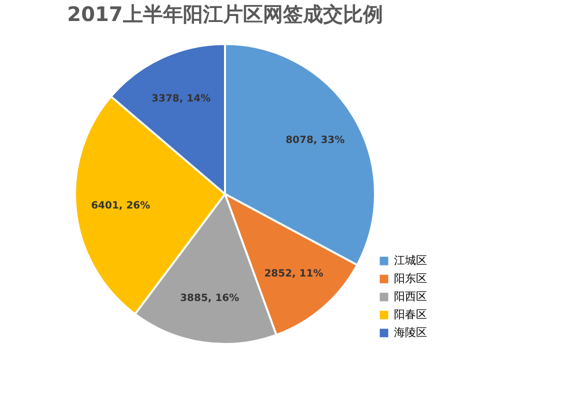 This screenshot has width=580, height=400. What do you see at coordinates (410, 332) in the screenshot?
I see `legend-label: 海陵区` at bounding box center [410, 332].